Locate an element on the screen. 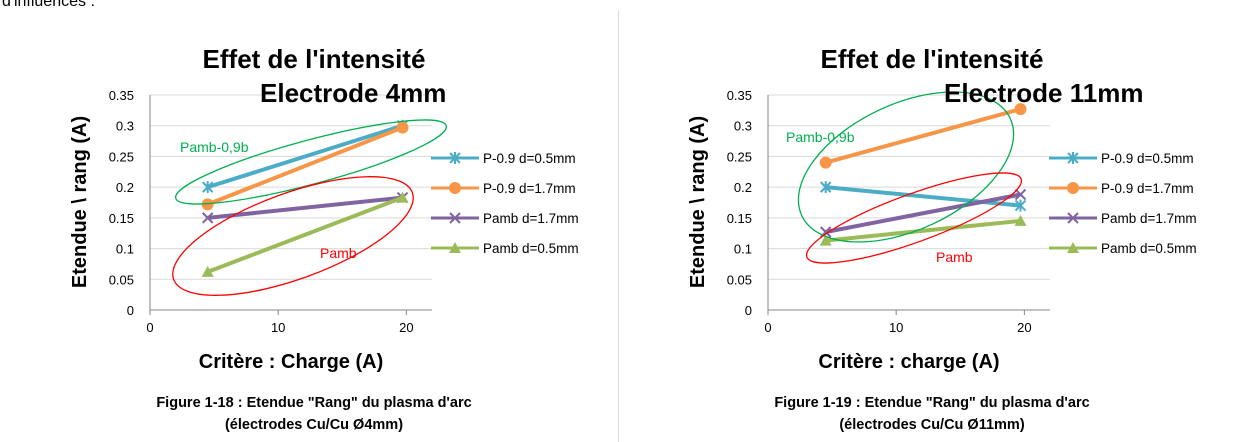 Image resolution: width=1242 pixels, height=442 pixels. figure-caption-line2: (électrodes Cu/Cu Ø11mm) is located at coordinates (932, 425).